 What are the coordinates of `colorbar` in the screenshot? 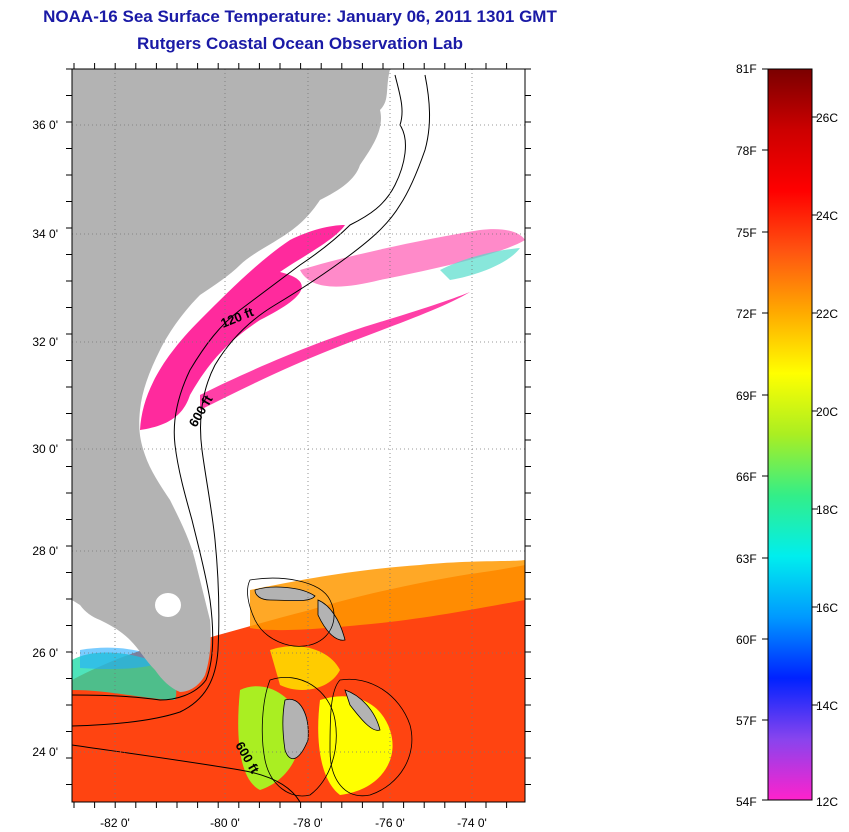 It's located at (790, 434).